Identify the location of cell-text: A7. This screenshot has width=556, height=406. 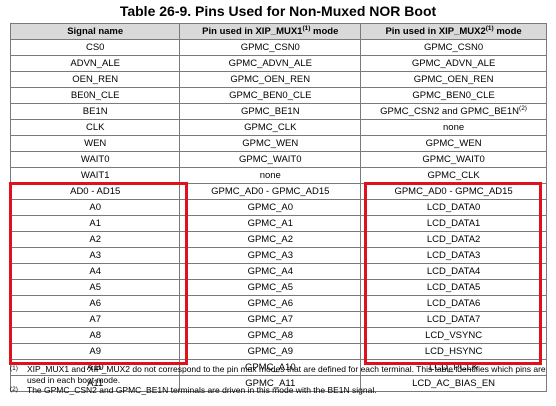
(95, 319).